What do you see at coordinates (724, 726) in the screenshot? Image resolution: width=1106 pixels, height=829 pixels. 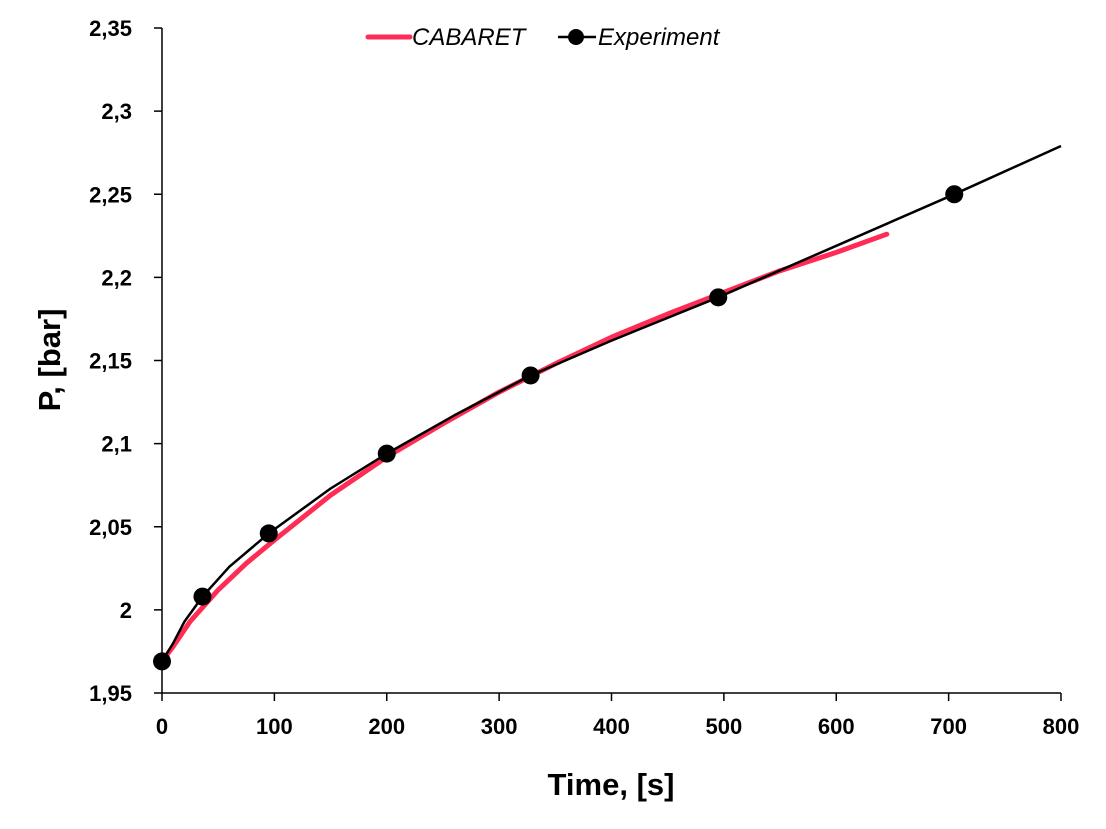 I see `x-tick-label: 500` at bounding box center [724, 726].